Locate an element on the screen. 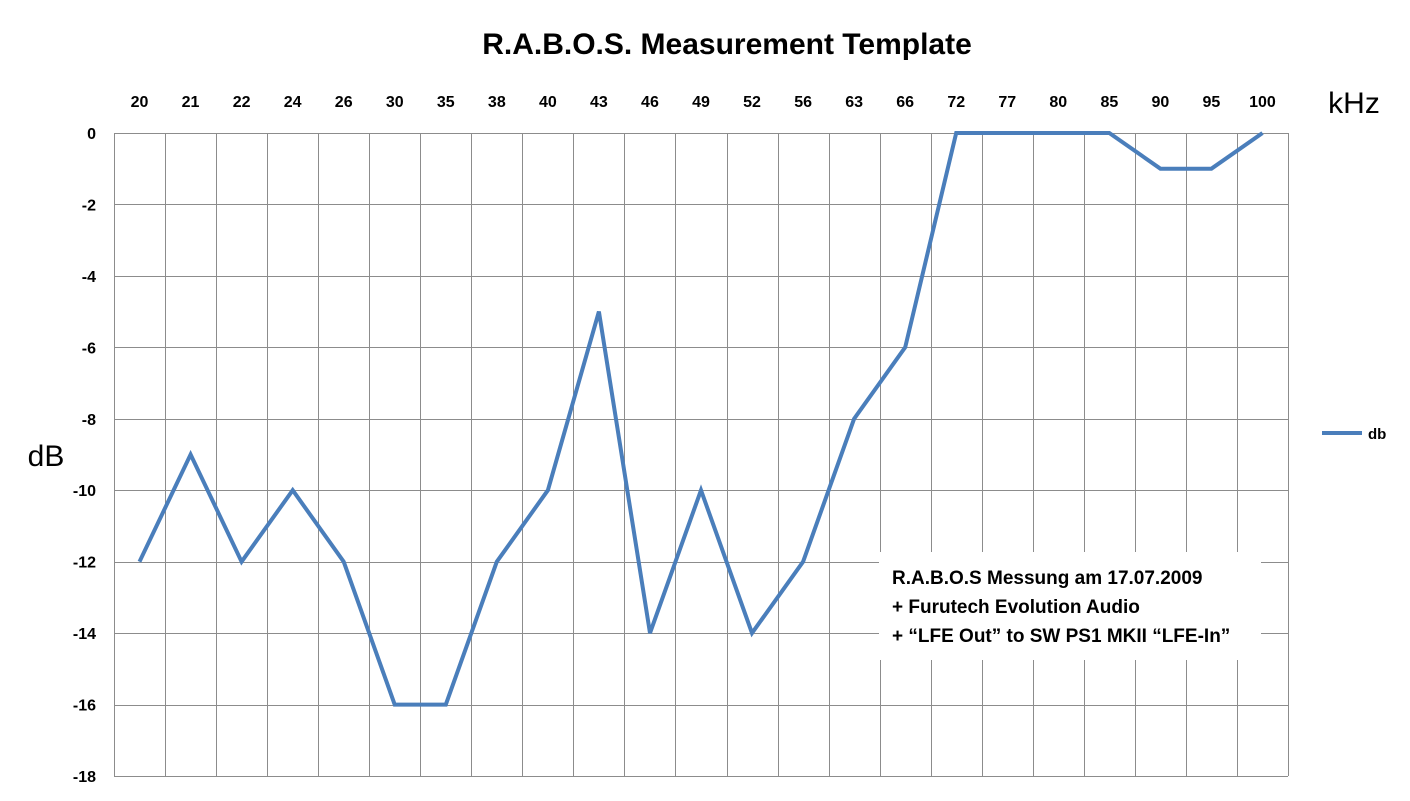 This screenshot has height=801, width=1410. x-tick-label: 52 is located at coordinates (752, 102).